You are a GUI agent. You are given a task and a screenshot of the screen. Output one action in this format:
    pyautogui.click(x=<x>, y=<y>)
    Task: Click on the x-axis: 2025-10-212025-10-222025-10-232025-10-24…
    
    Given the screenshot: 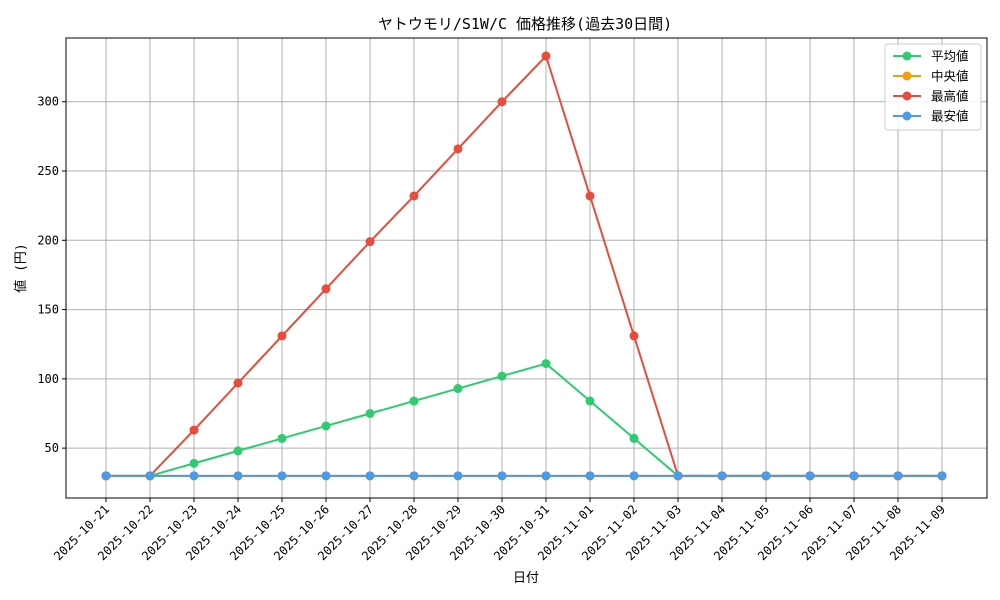 What is the action you would take?
    pyautogui.click(x=499, y=530)
    